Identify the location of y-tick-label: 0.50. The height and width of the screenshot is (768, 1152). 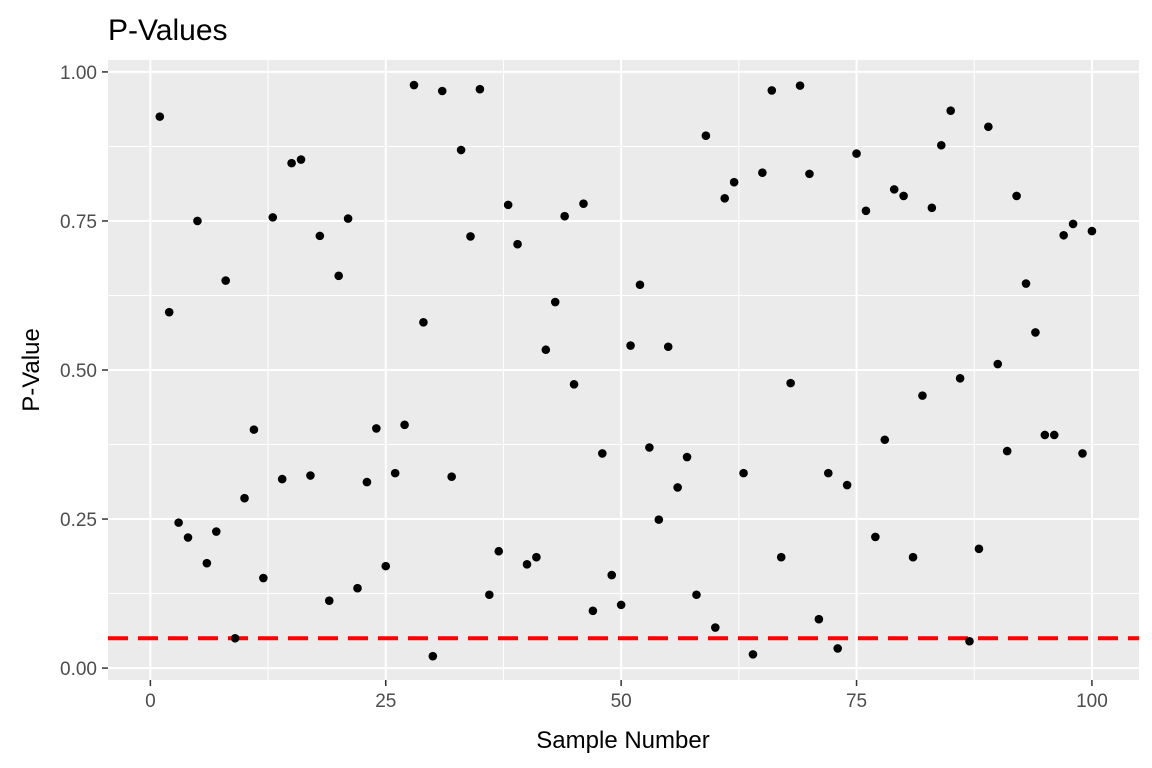
(78, 371).